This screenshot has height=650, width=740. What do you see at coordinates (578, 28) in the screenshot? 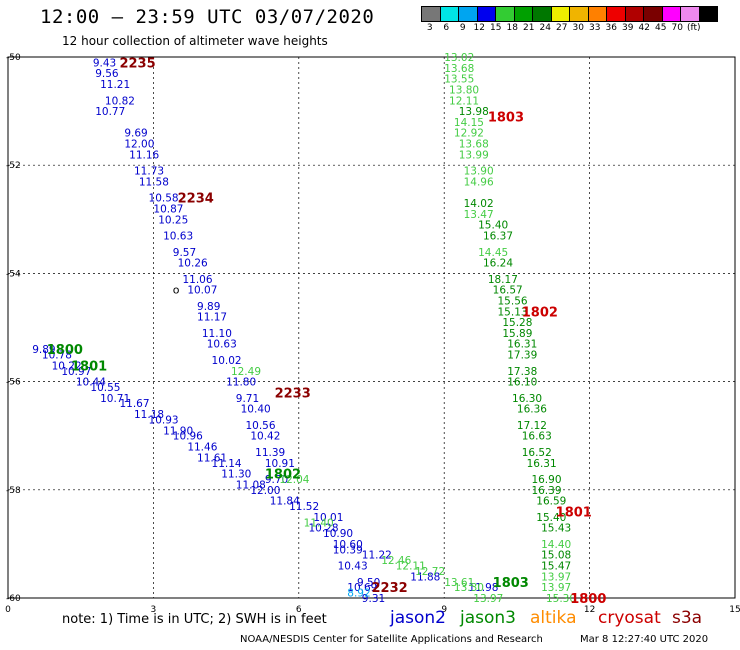
I see `color-scale-label: 30` at bounding box center [578, 28].